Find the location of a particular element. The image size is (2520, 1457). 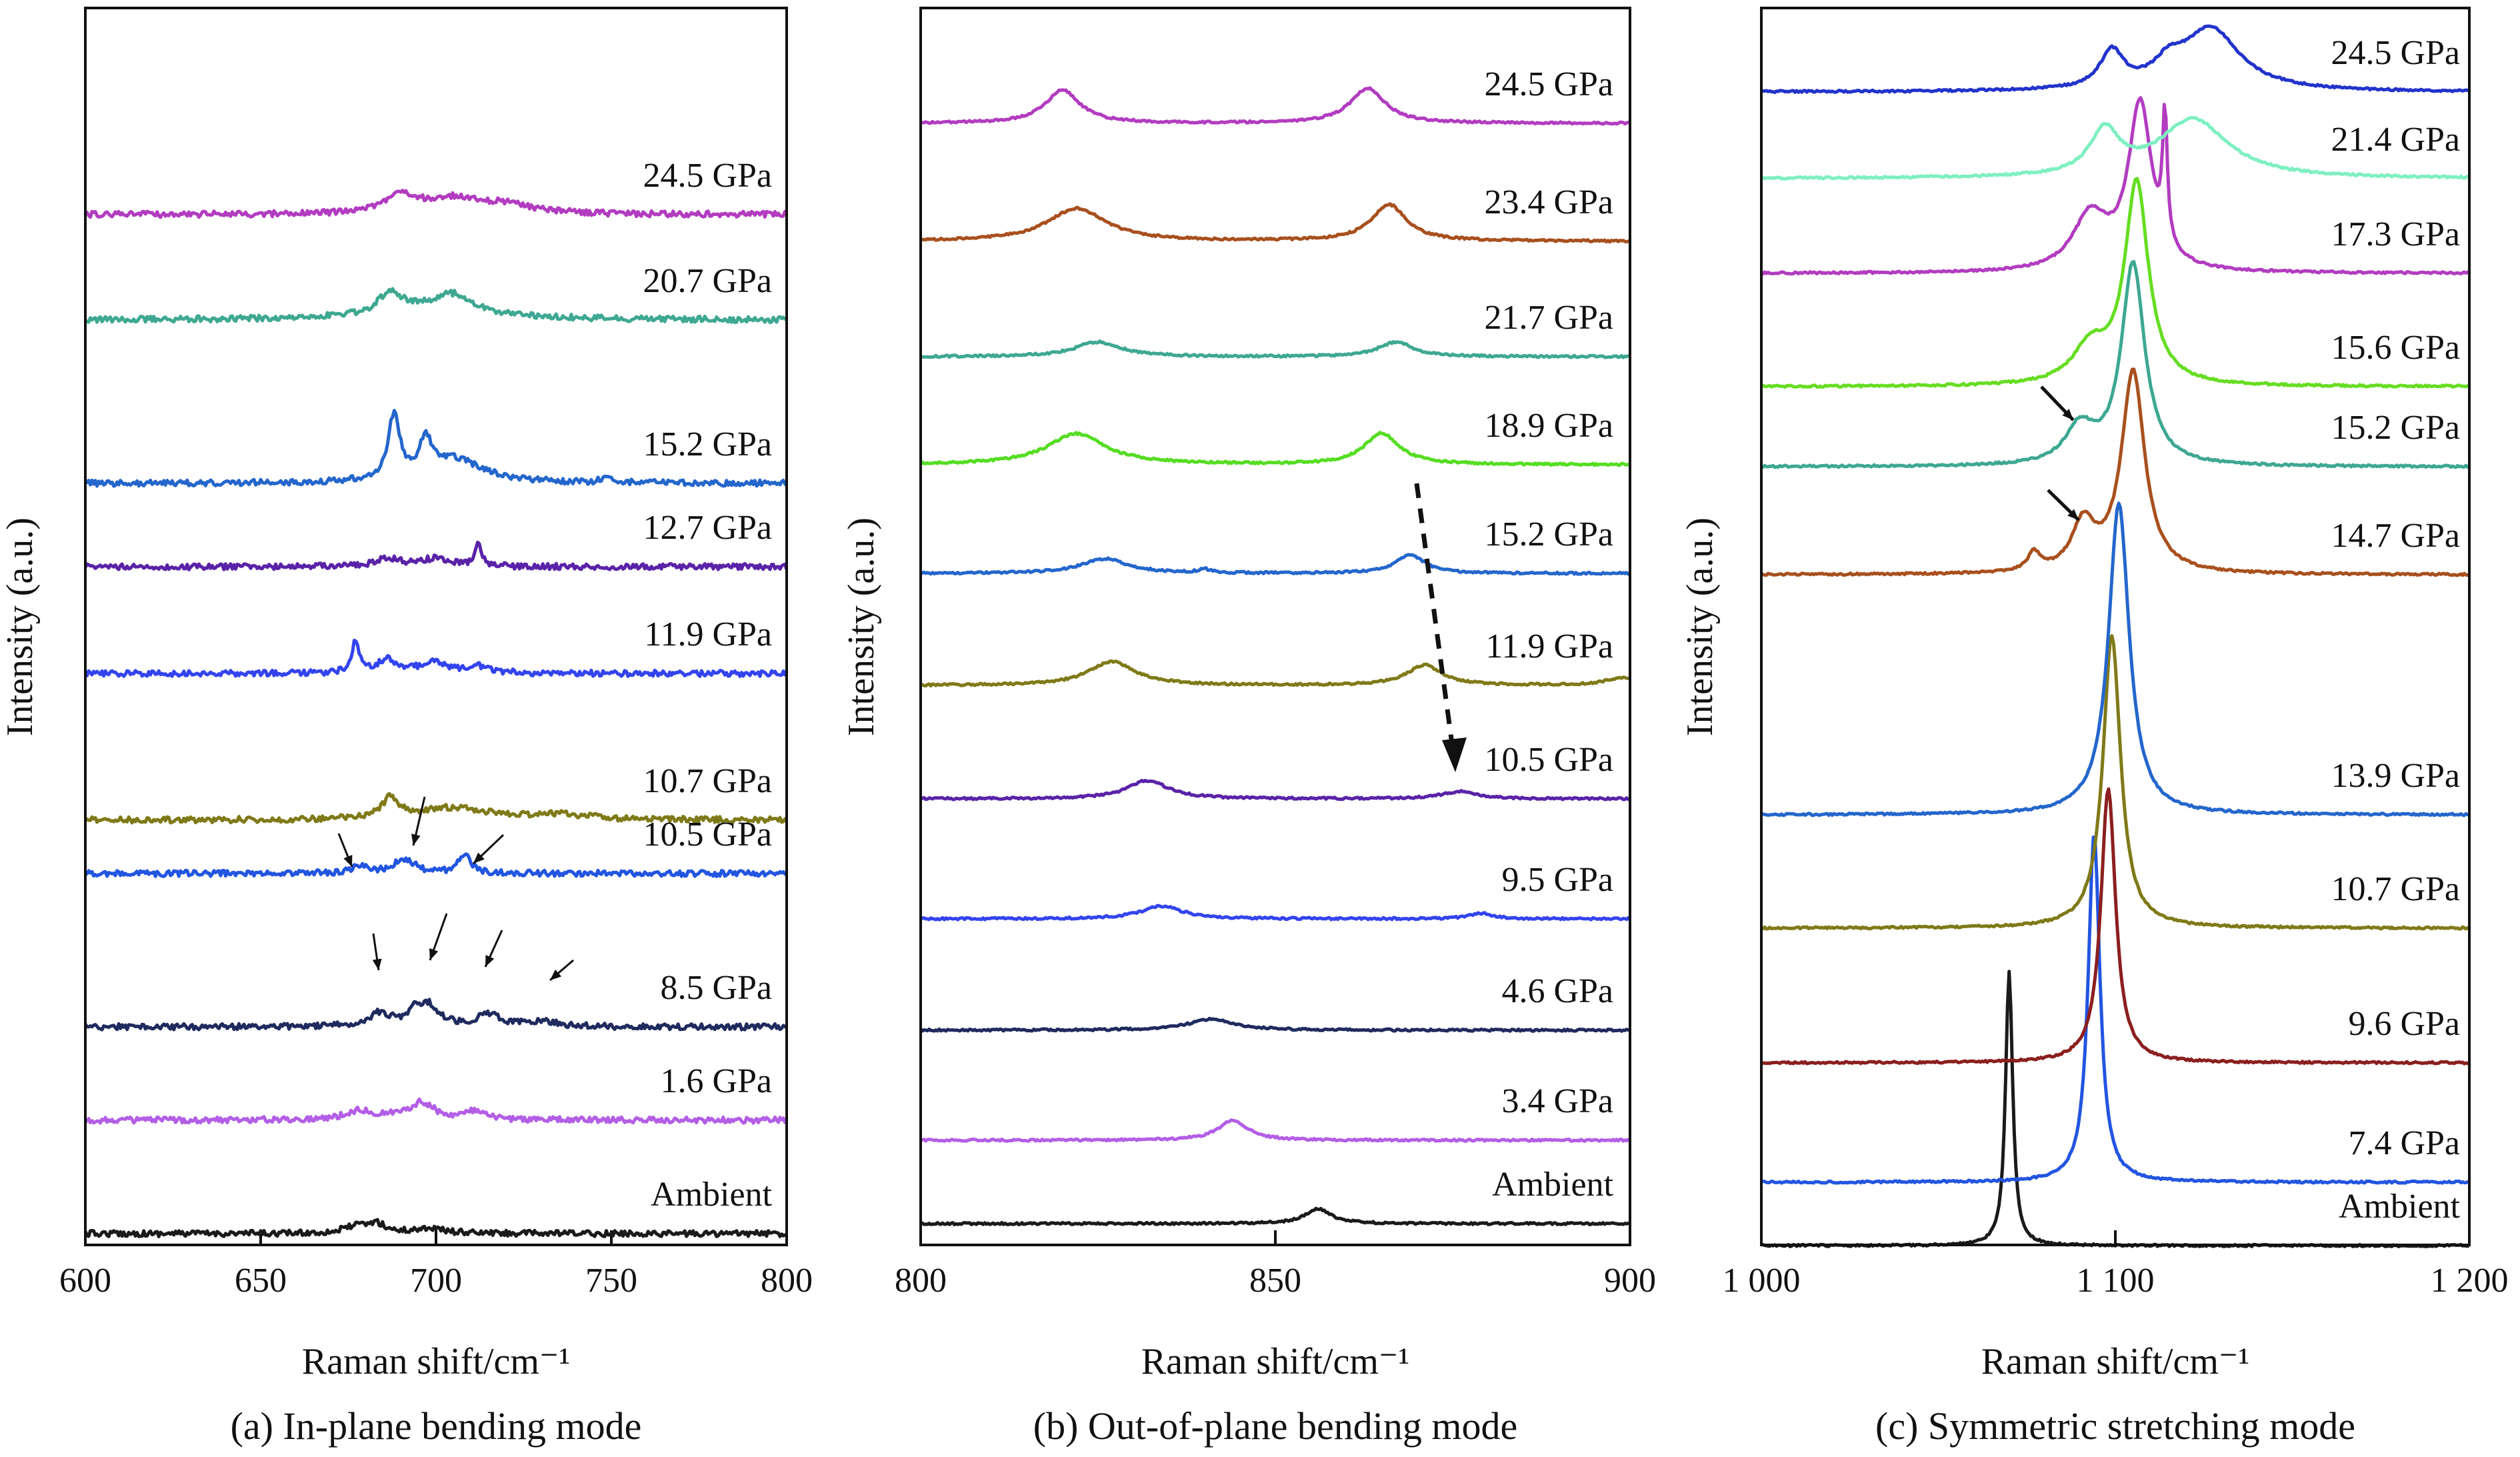

x-tick-label: 850 is located at coordinates (1275, 1281).